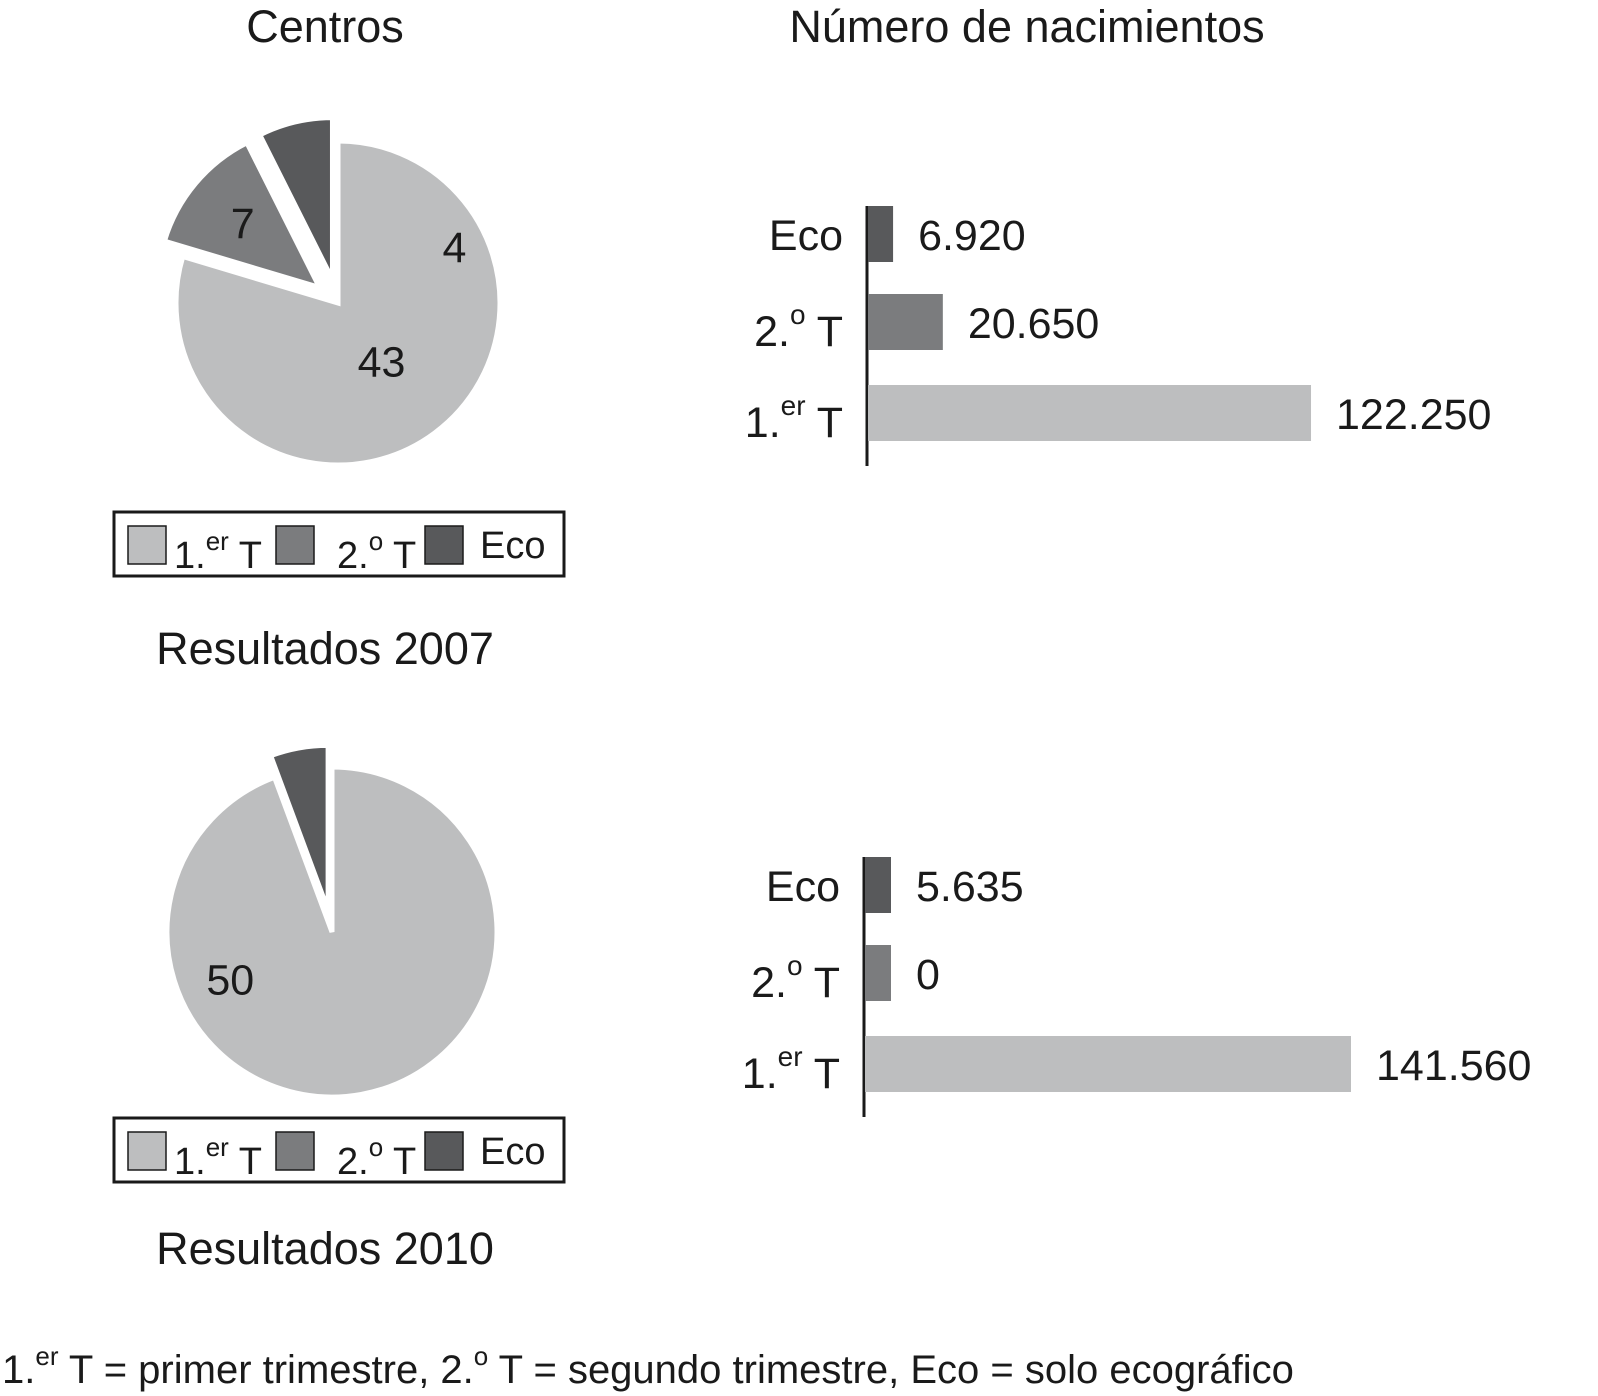 Image resolution: width=1598 pixels, height=1396 pixels. What do you see at coordinates (970, 887) in the screenshot?
I see `bar-value-eco: 5.635` at bounding box center [970, 887].